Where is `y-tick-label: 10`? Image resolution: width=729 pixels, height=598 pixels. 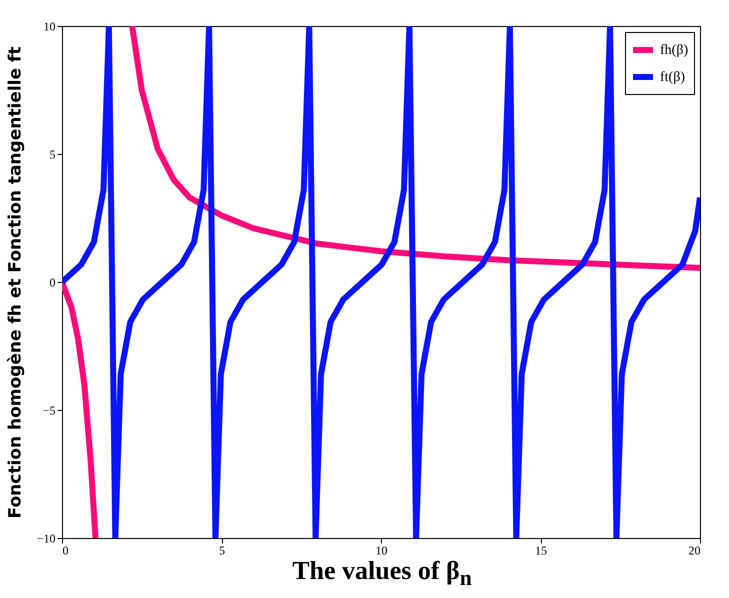
y-tick-label: 10 is located at coordinates (50, 27).